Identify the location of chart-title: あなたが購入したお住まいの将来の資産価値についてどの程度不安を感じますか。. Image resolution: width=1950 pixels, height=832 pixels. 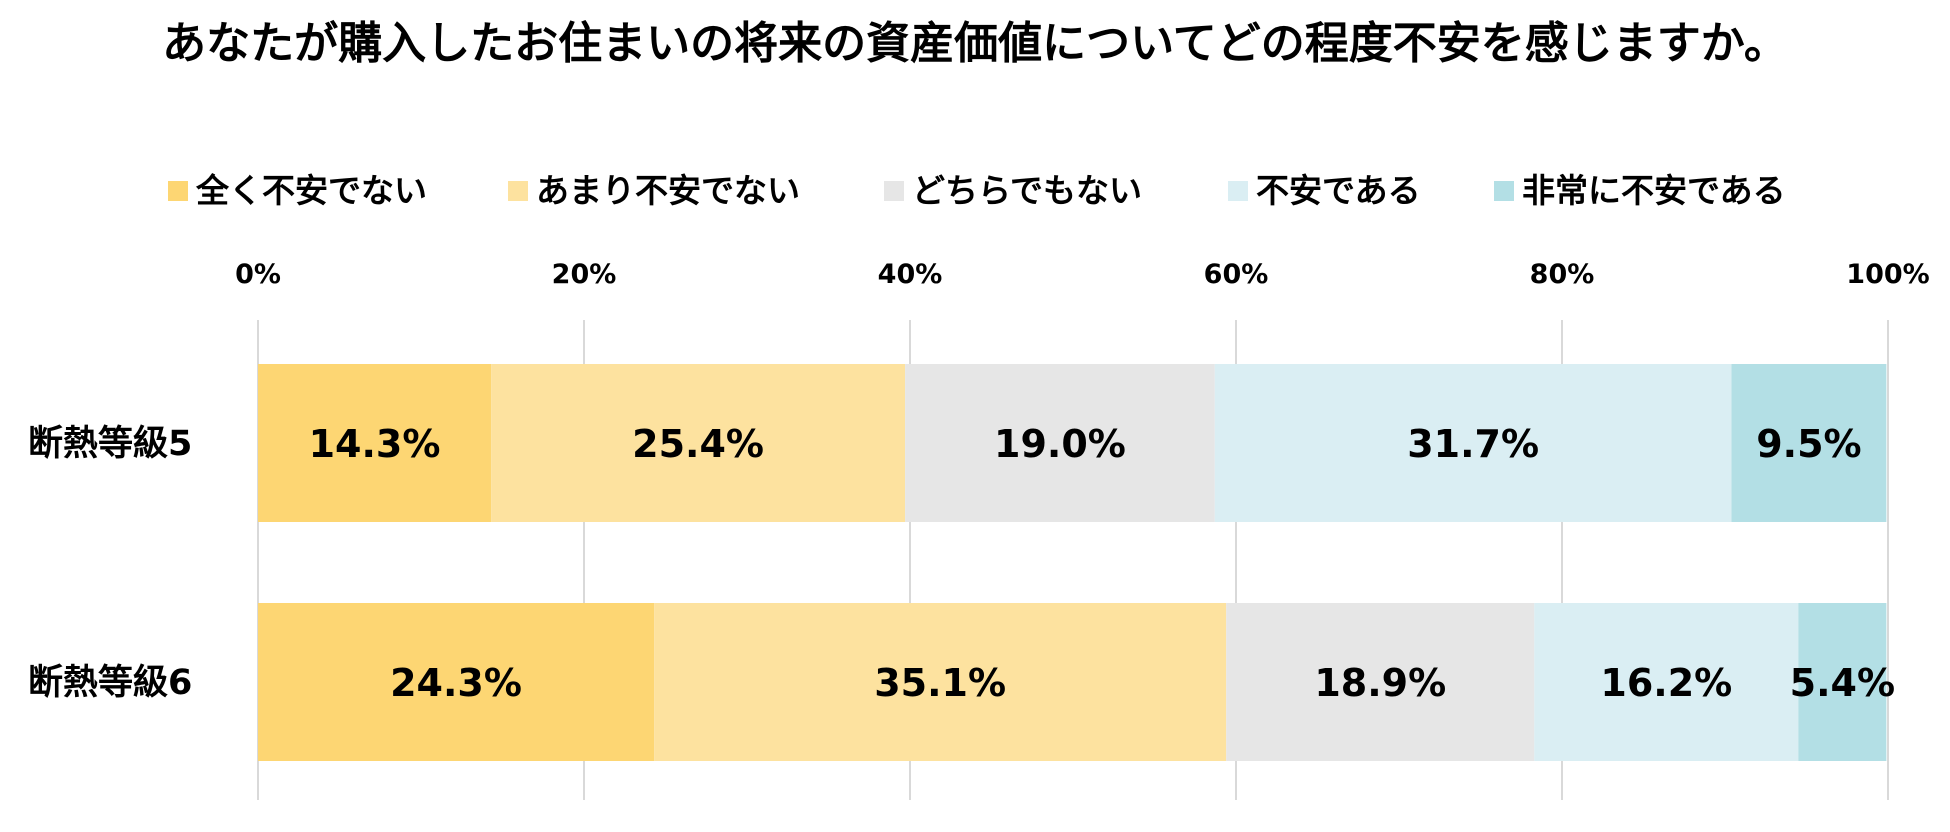
(975, 43).